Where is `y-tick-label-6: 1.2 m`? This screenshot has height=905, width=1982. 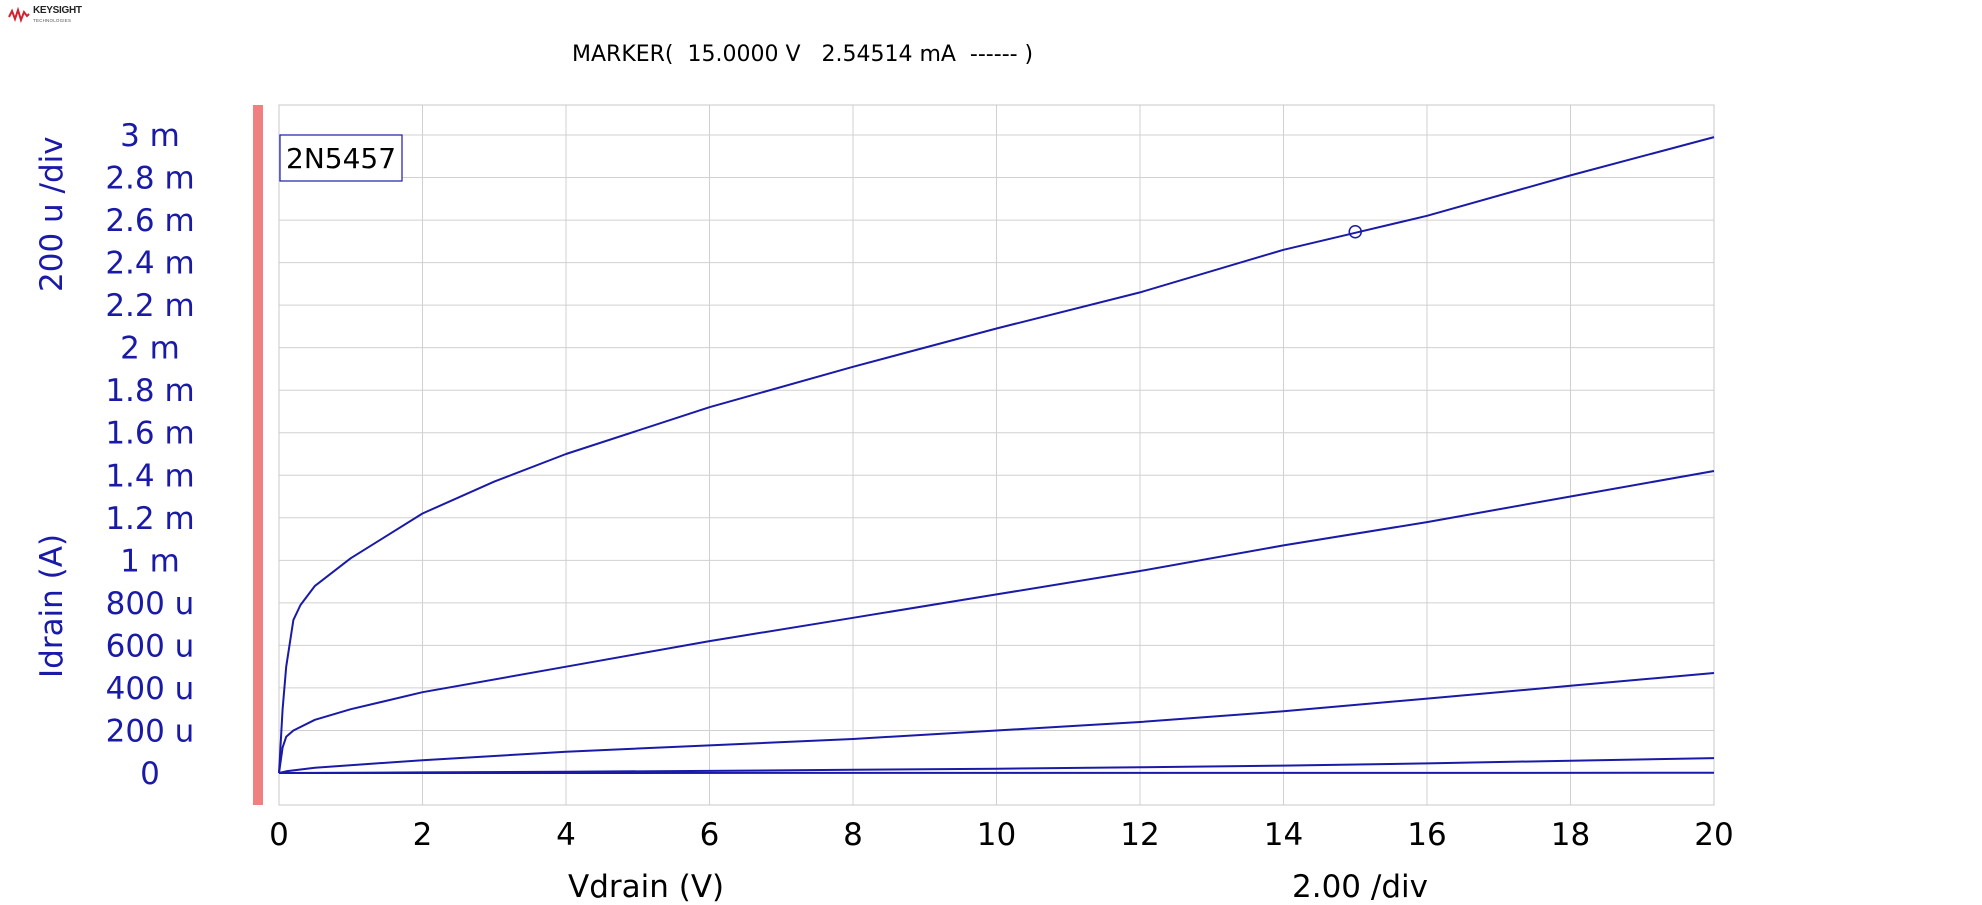
y-tick-label-6: 1.2 m is located at coordinates (149, 519).